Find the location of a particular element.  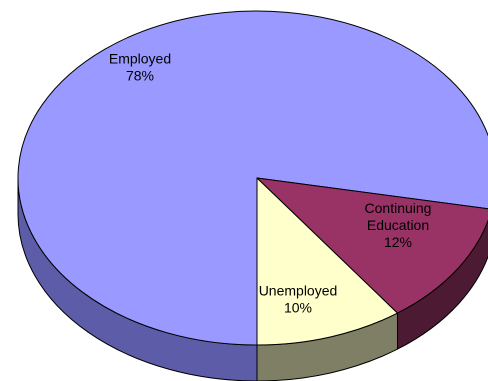

slice-percent: 12% is located at coordinates (398, 242).